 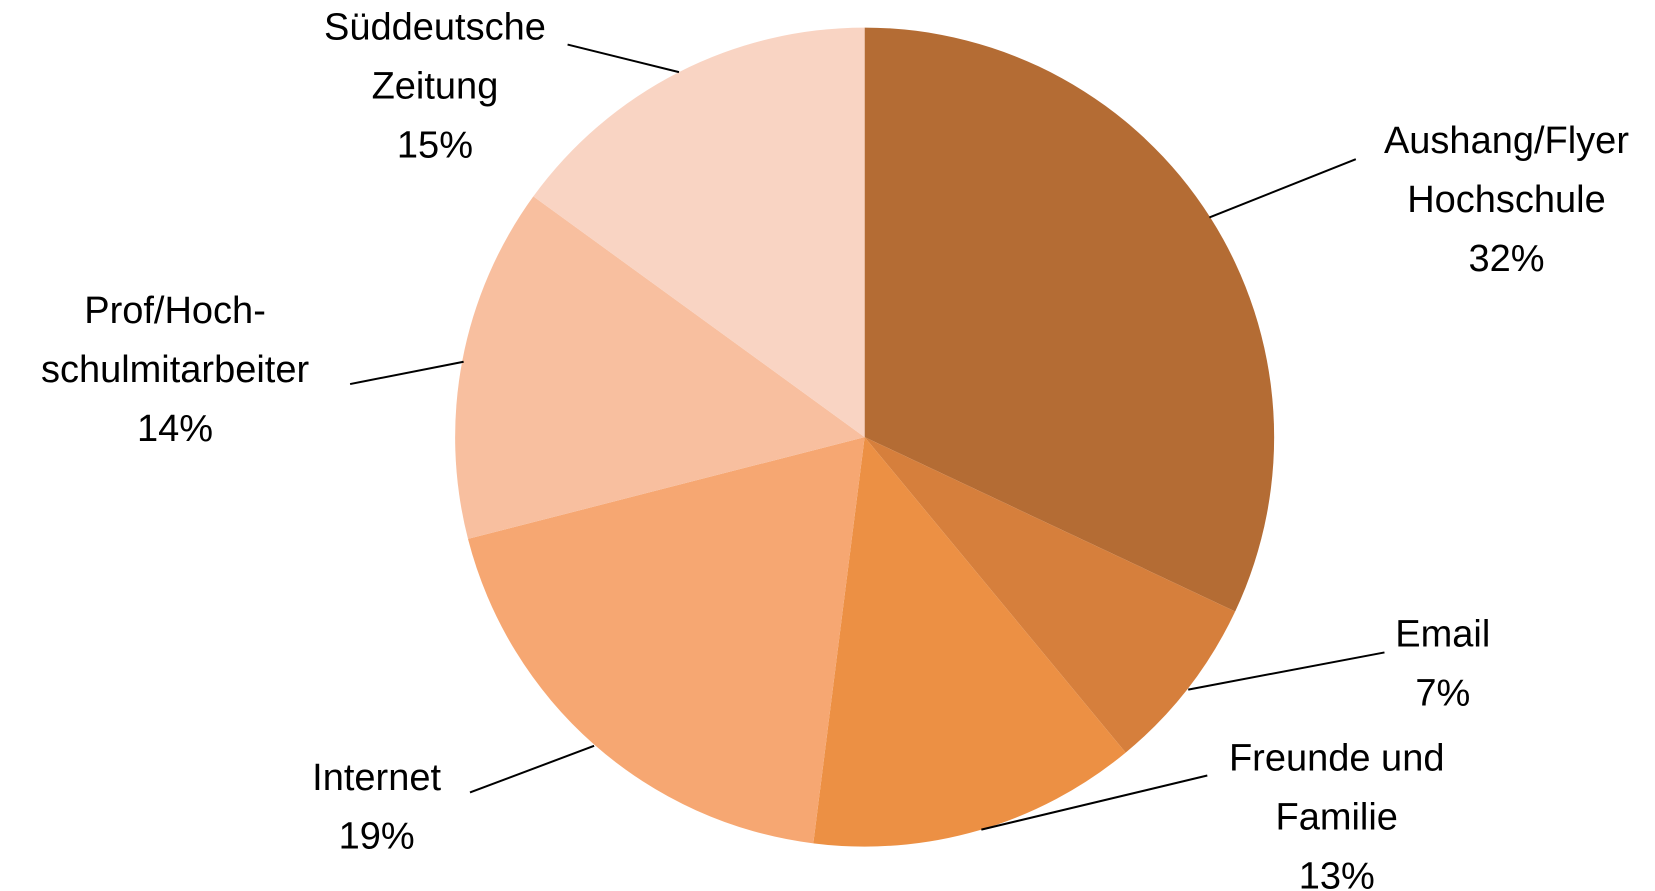 I want to click on label-line: Internet, so click(x=376, y=778).